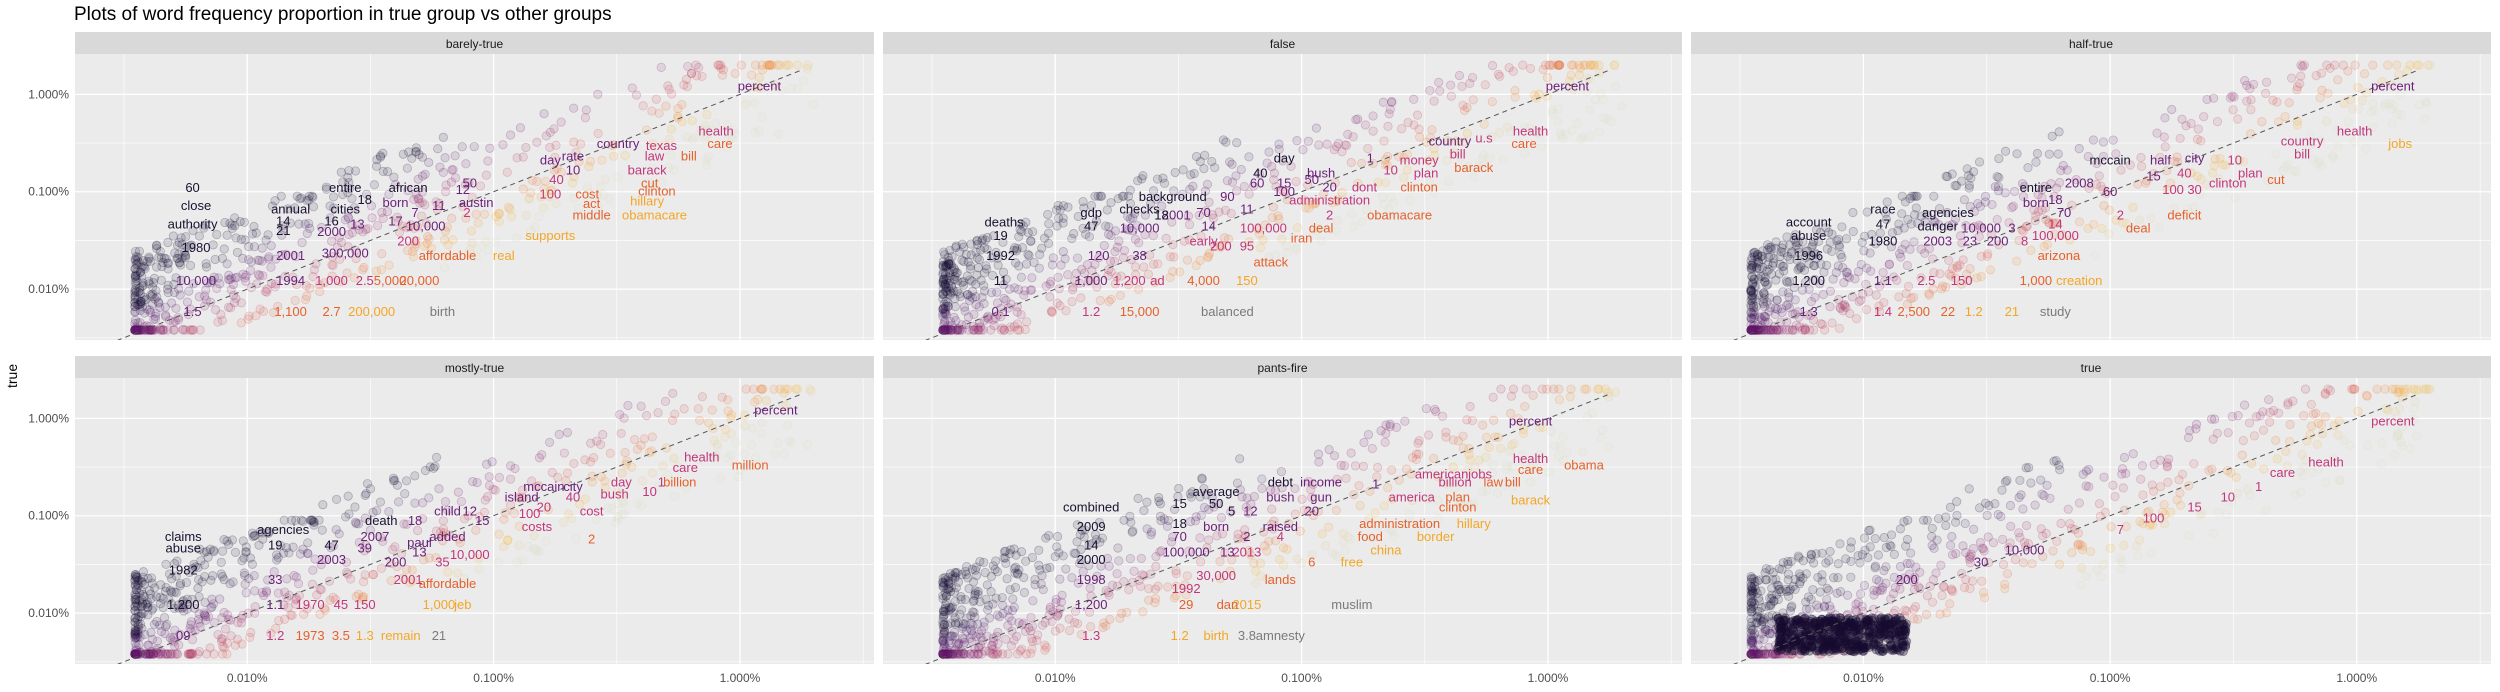  What do you see at coordinates (1584, 464) in the screenshot?
I see `word-label: obama` at bounding box center [1584, 464].